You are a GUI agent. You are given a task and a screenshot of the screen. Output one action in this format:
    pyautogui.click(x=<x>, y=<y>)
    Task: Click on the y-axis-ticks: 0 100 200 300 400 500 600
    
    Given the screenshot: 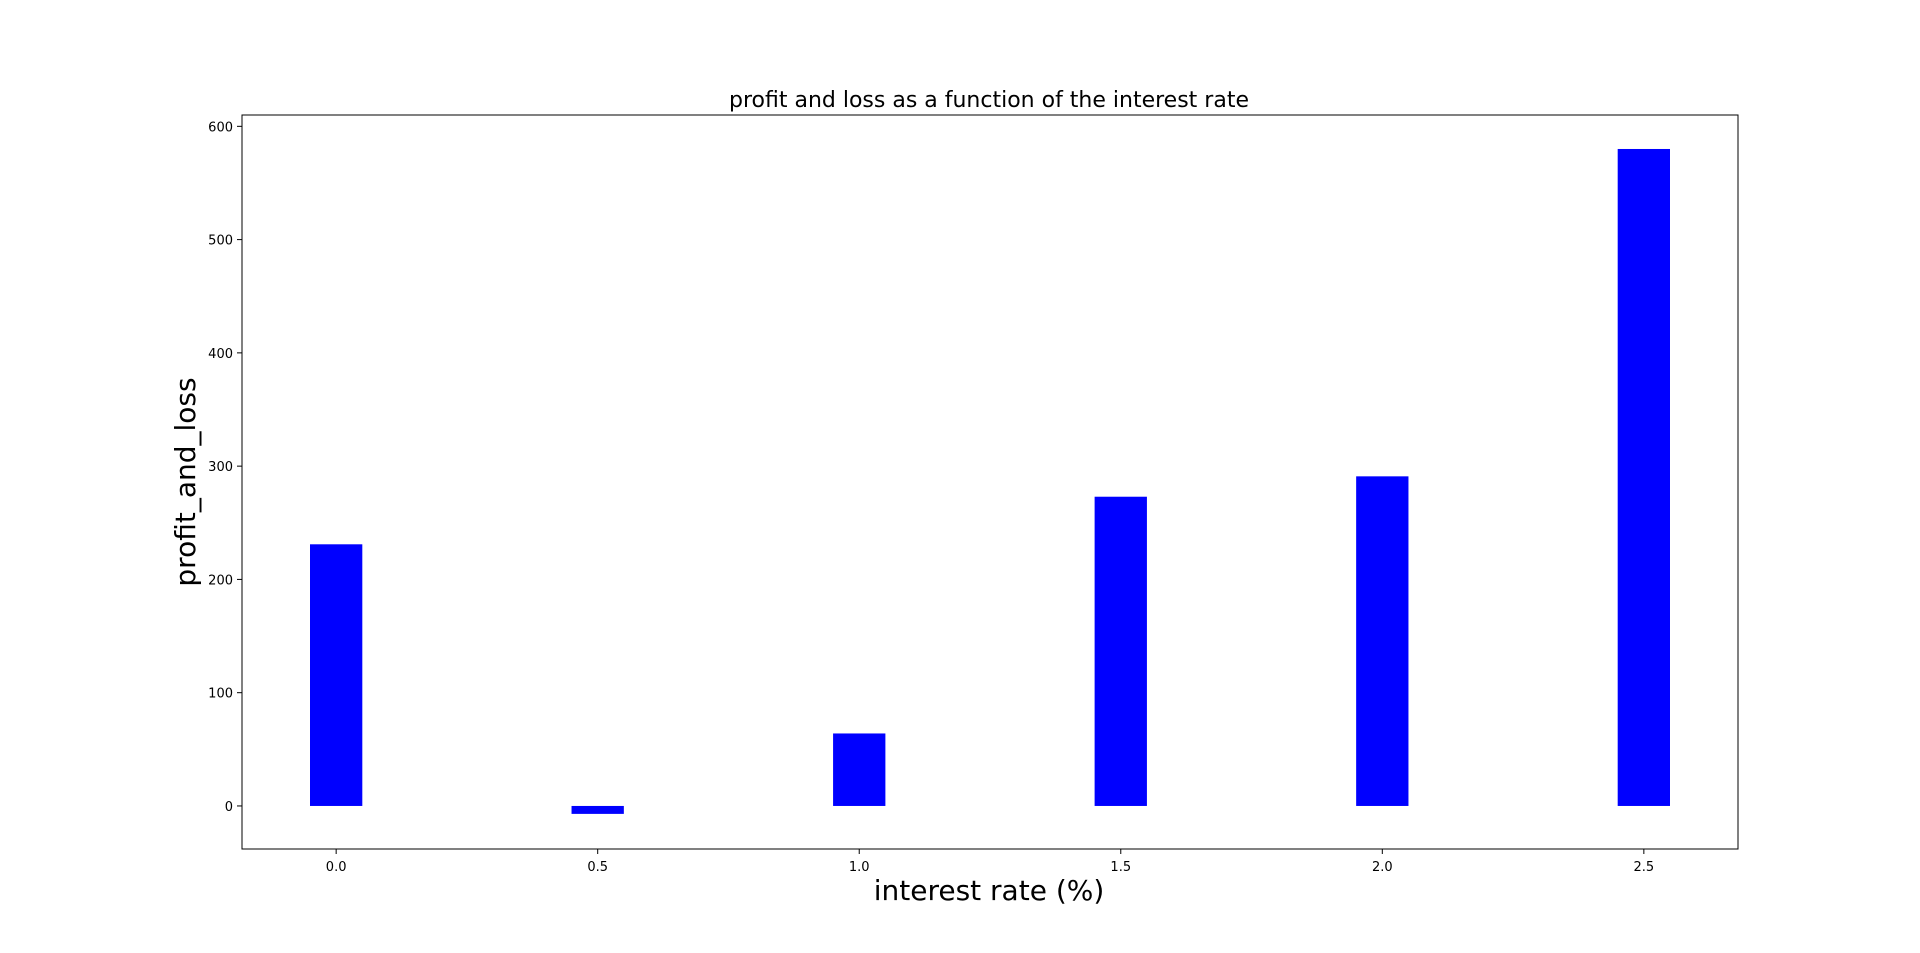 What is the action you would take?
    pyautogui.click(x=225, y=467)
    